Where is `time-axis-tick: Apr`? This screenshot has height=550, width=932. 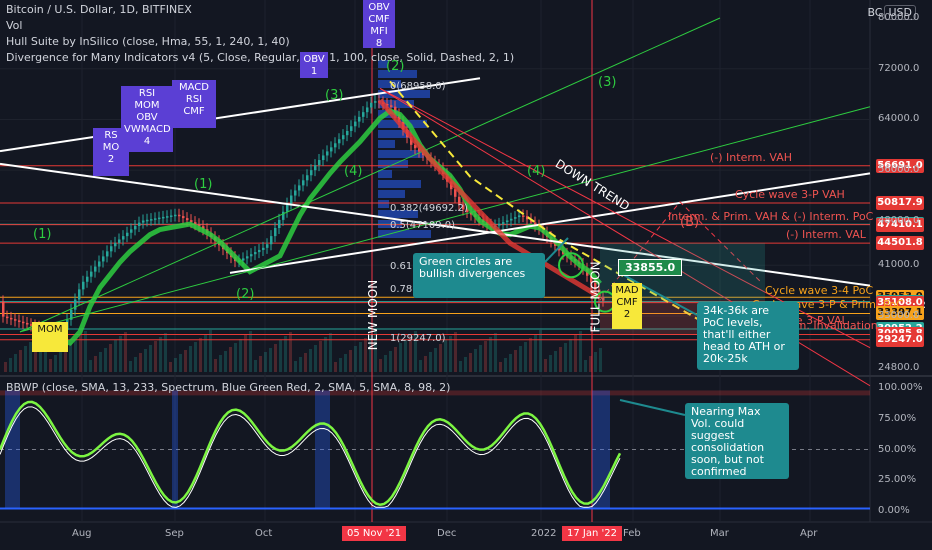
time-axis-tick: Apr is located at coordinates (809, 533).